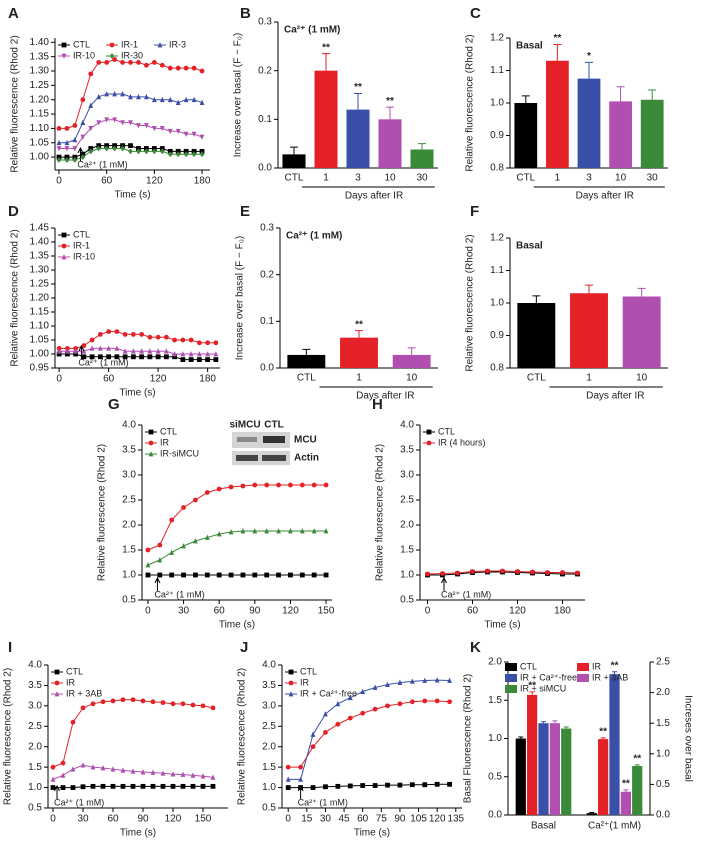 The height and width of the screenshot is (856, 701). Describe the element at coordinates (326, 611) in the screenshot. I see `x-tick-label: 150` at that location.